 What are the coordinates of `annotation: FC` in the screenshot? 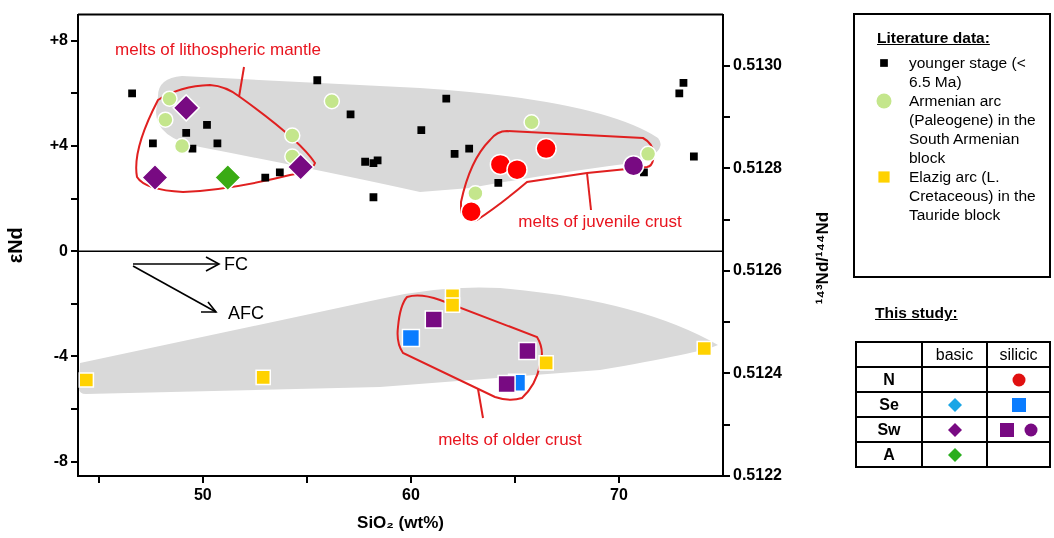 It's located at (236, 263).